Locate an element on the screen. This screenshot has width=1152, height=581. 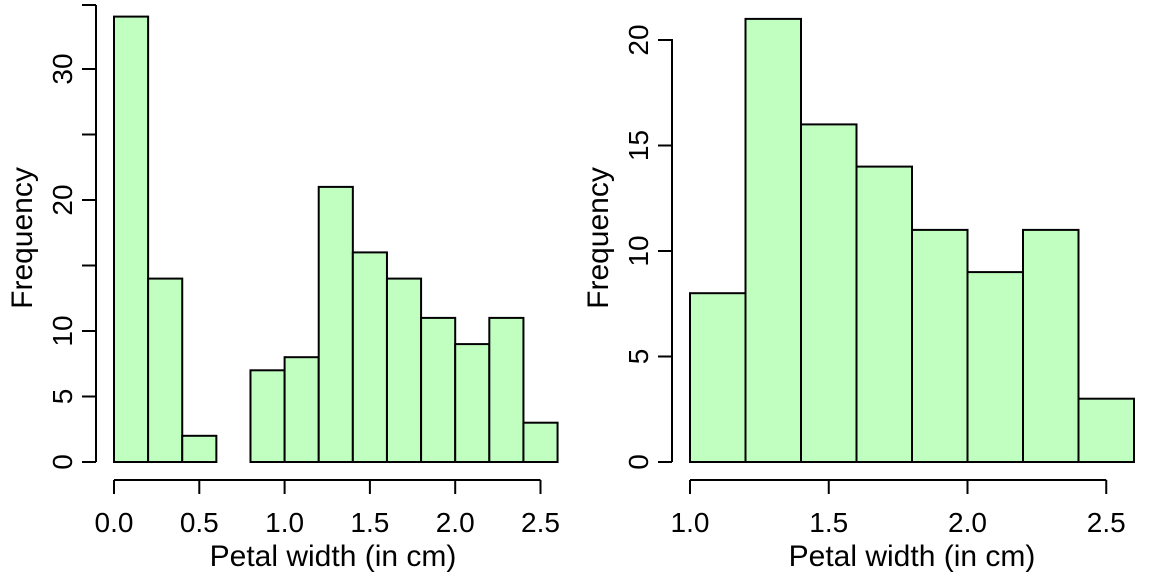
y-tick-label: 30 is located at coordinates (62, 68).